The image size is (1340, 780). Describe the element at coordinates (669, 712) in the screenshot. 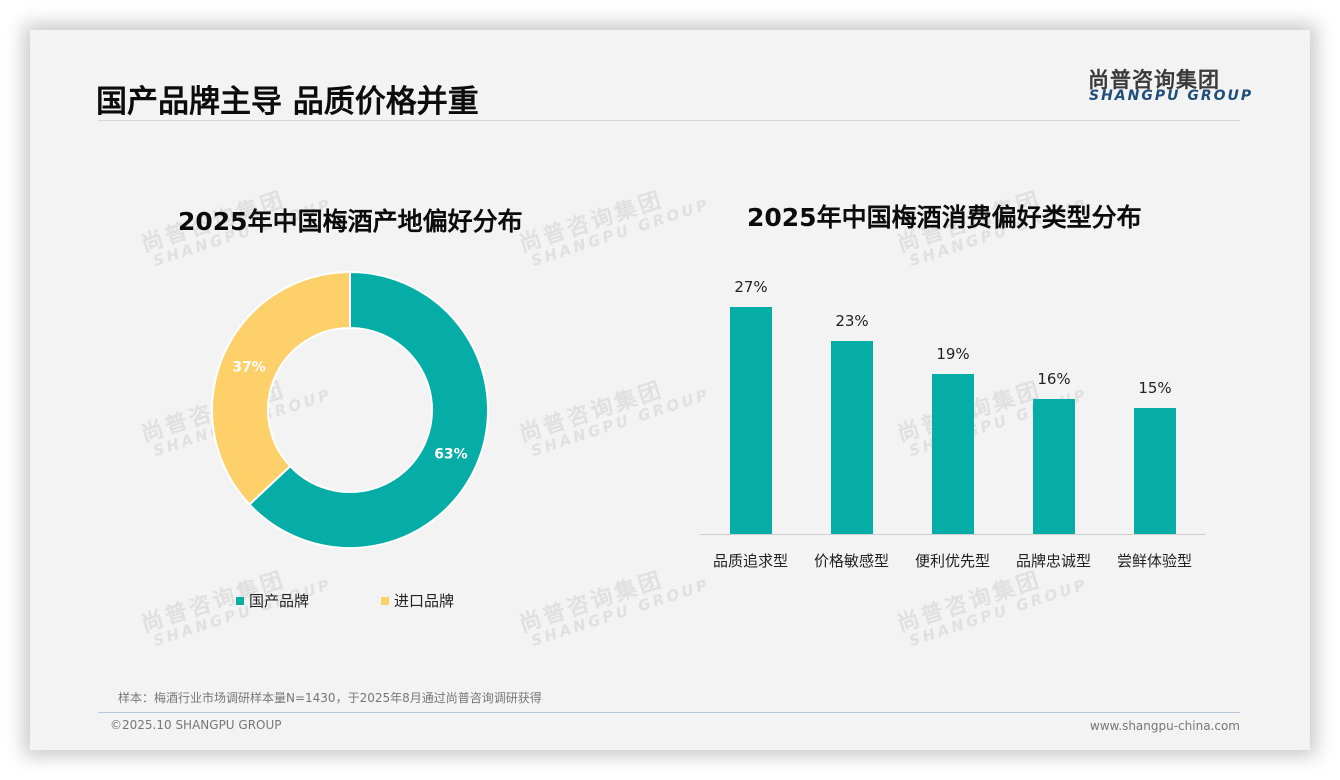

I see `footer-divider` at that location.